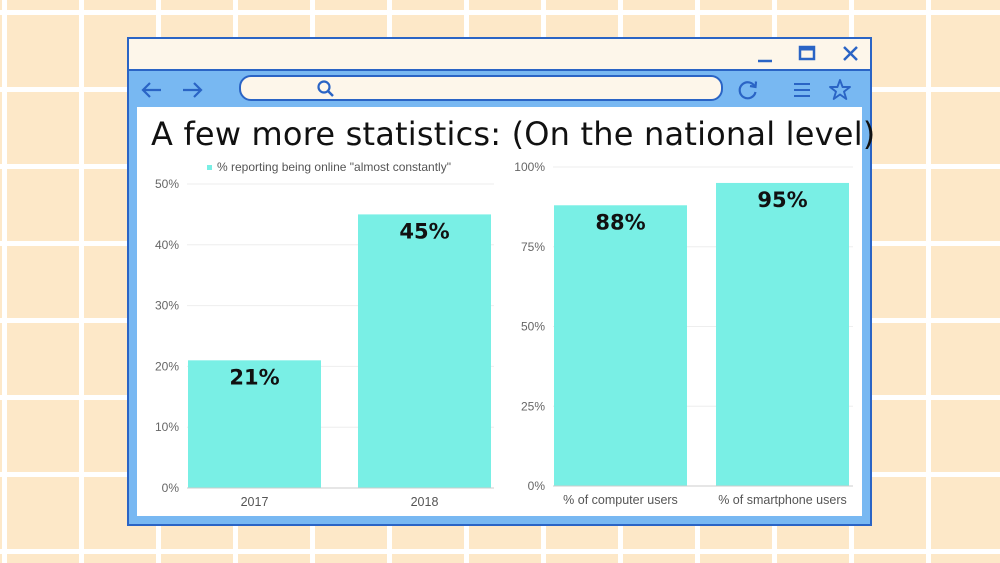  What do you see at coordinates (620, 222) in the screenshot?
I see `data-label: 88%` at bounding box center [620, 222].